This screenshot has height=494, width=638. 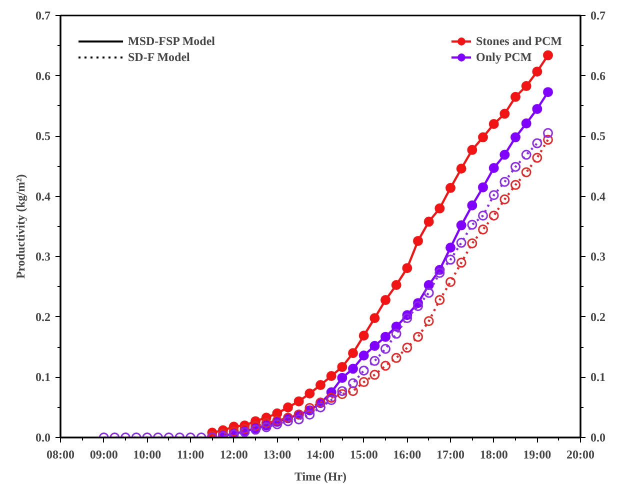 I want to click on x-tick-label: 08:00, so click(x=60, y=455).